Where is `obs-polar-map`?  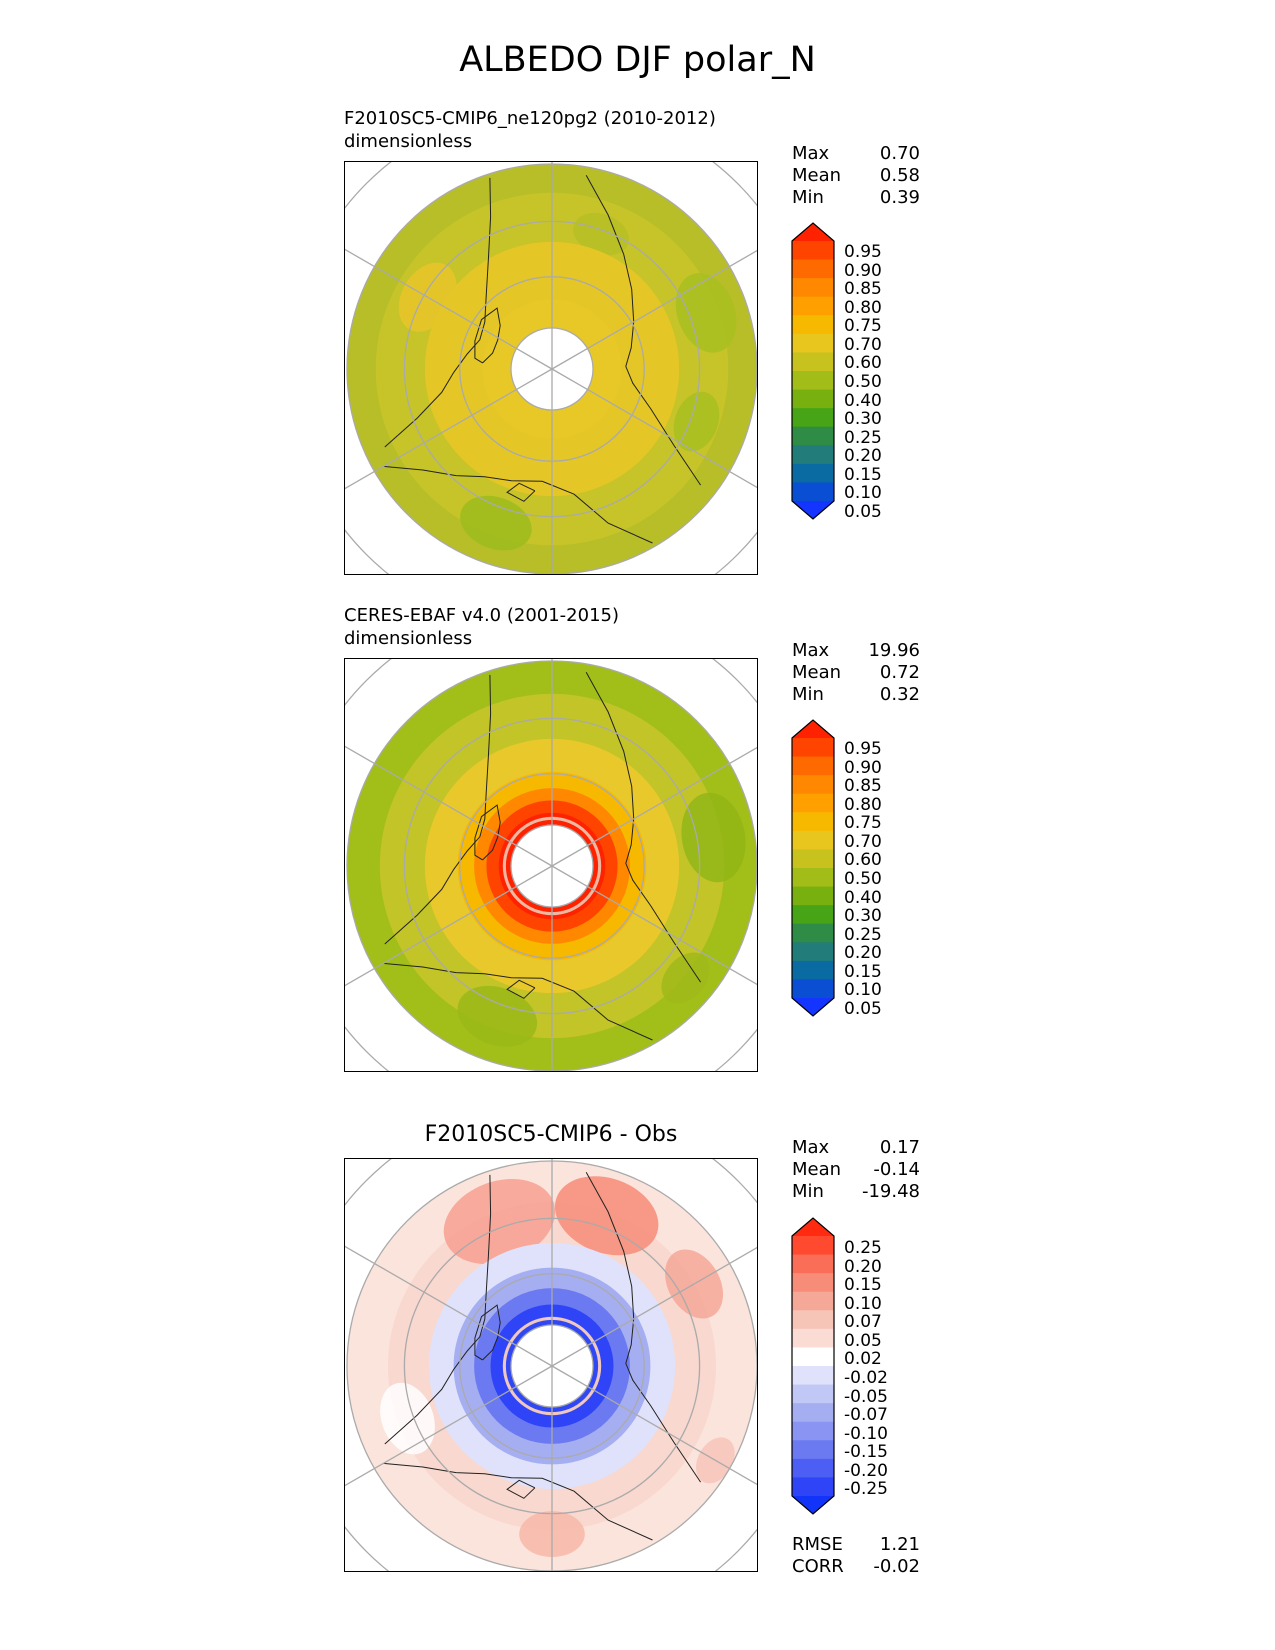 obs-polar-map is located at coordinates (551, 865).